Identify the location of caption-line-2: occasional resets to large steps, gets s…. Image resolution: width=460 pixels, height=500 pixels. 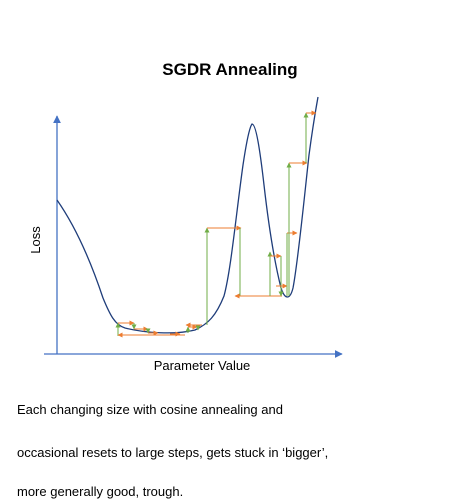
(173, 452).